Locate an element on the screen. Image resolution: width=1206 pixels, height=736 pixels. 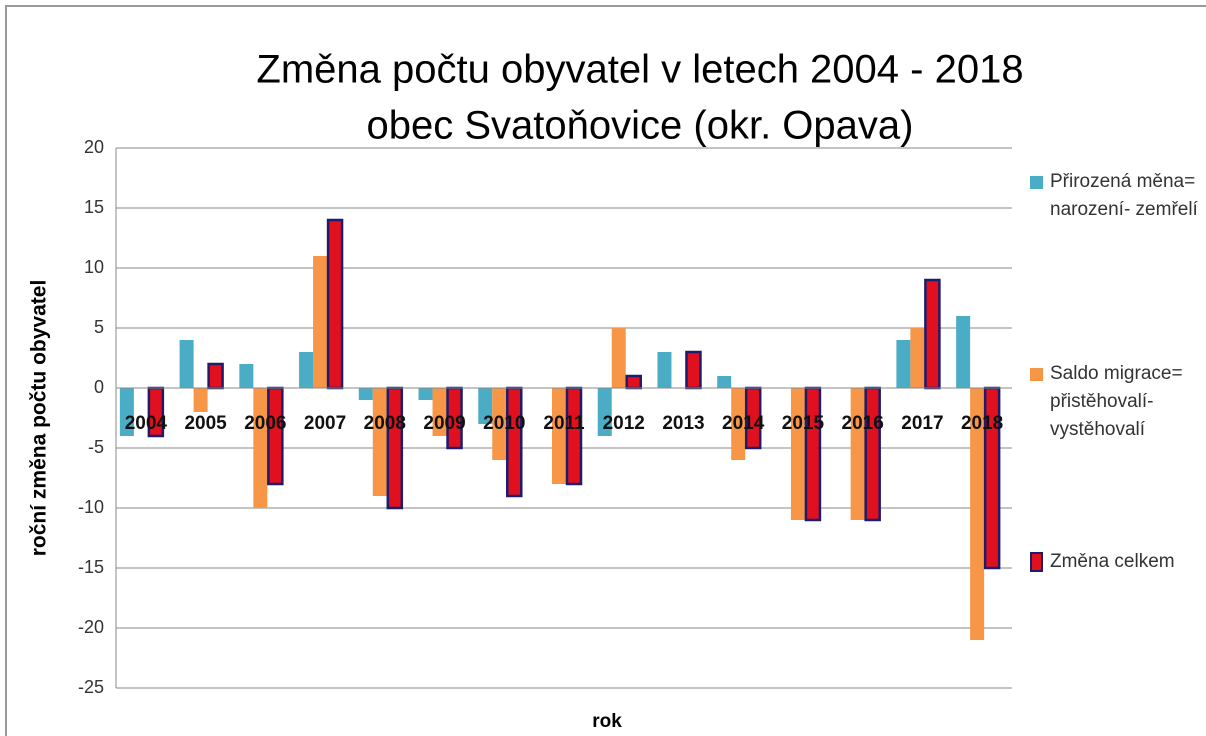
x-tick-label: 2015 is located at coordinates (803, 423).